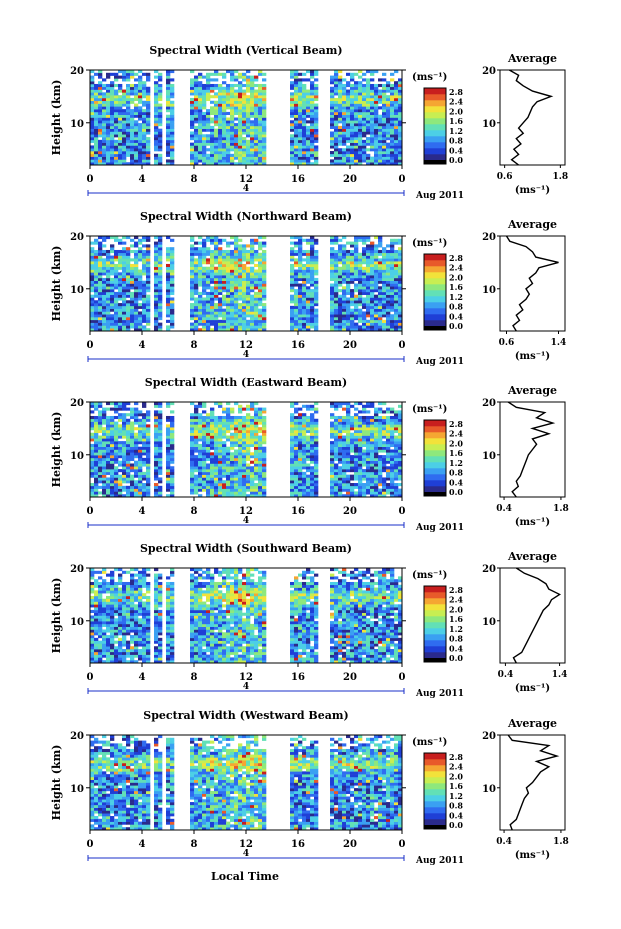  Describe the element at coordinates (489, 290) in the screenshot. I see `average-y-tick-label: 10` at that location.